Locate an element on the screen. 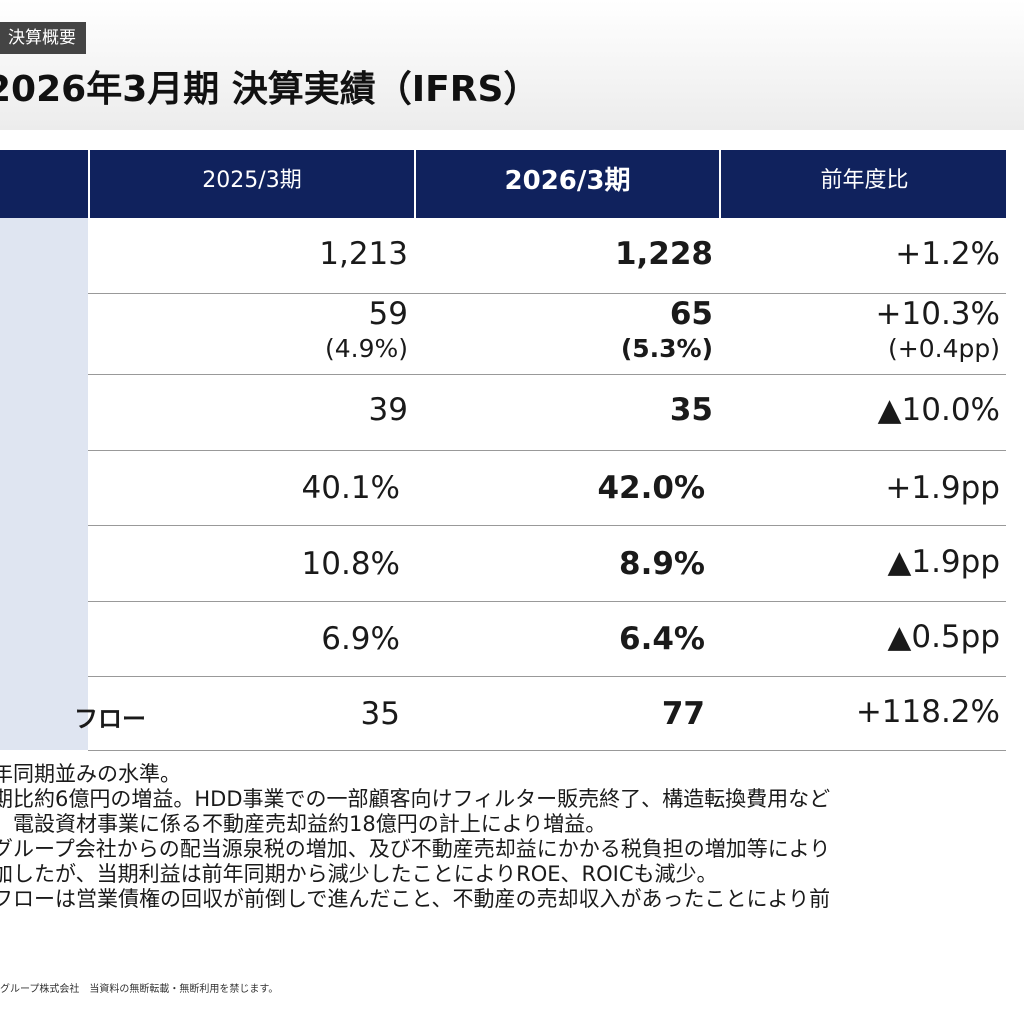 This screenshot has height=1024, width=1024. column-header-yoy: 前年度比 is located at coordinates (863, 184).